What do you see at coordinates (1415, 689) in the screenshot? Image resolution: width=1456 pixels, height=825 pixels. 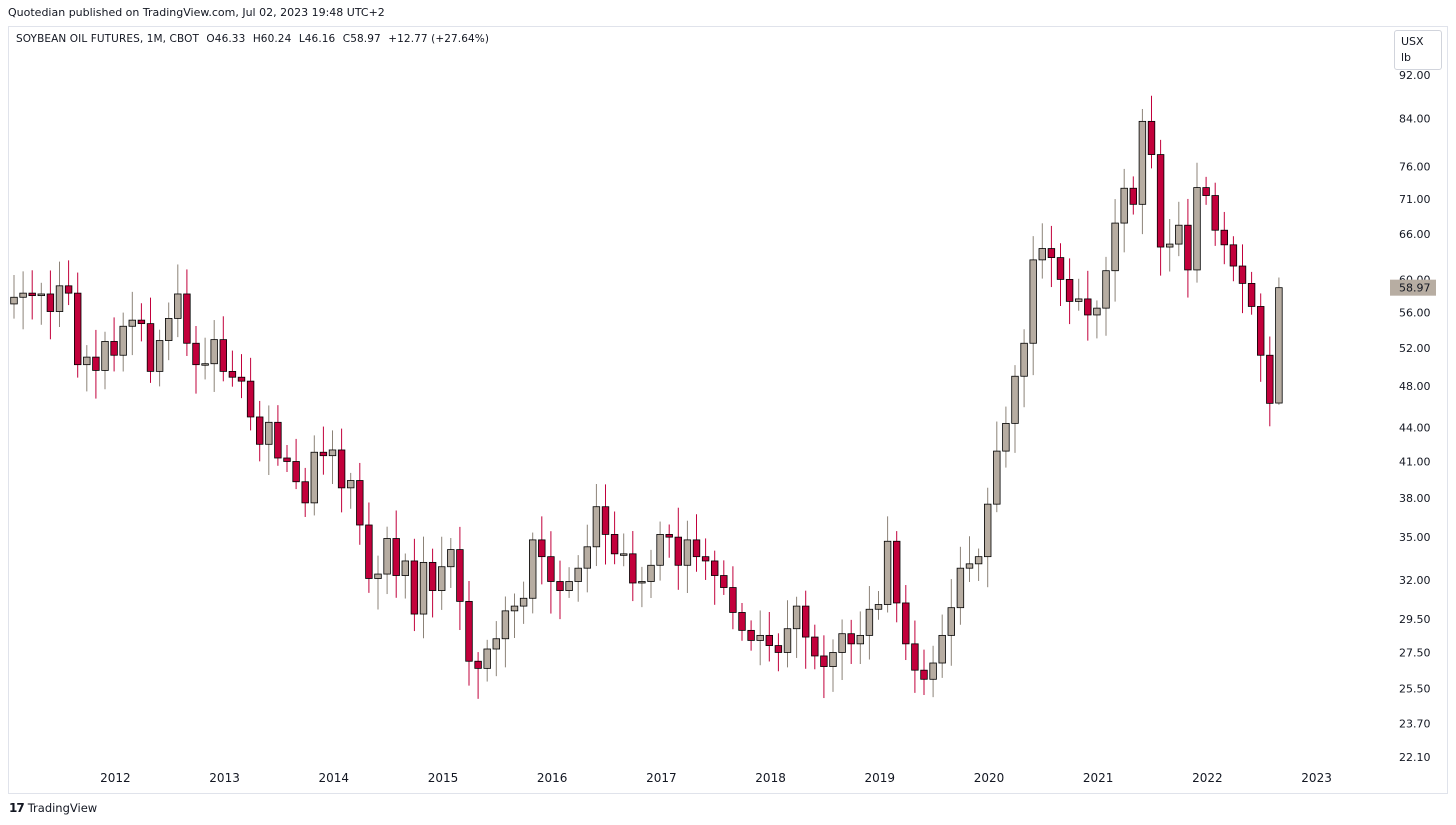 I see `y-tick-label: 25.50` at bounding box center [1415, 689].